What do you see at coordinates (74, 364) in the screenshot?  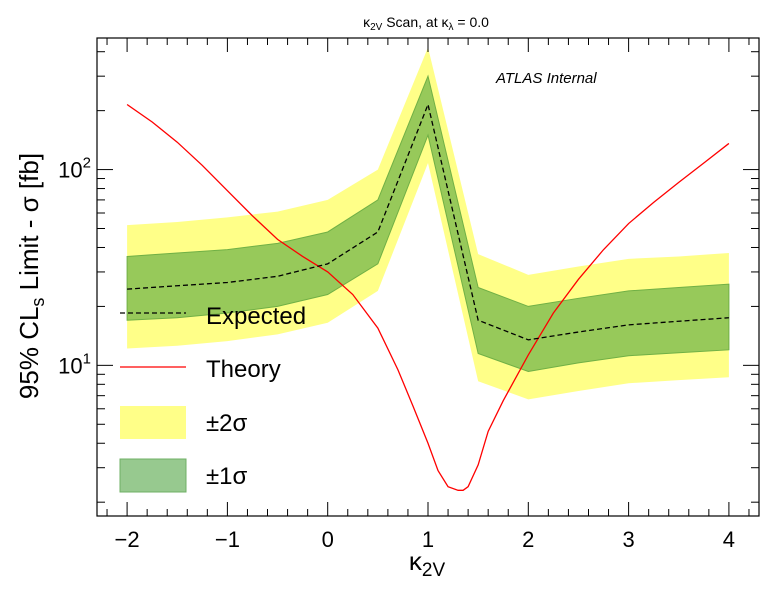 I see `y-tick-label: 10¹` at bounding box center [74, 364].